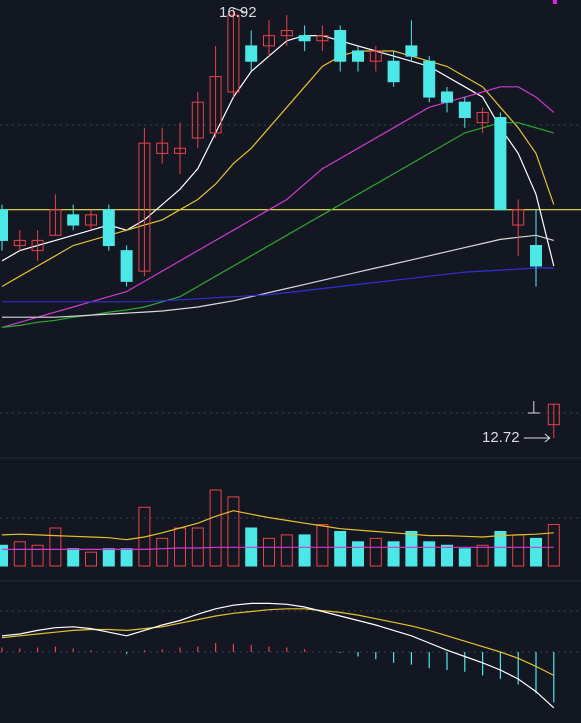 The height and width of the screenshot is (723, 581). What do you see at coordinates (533, 407) in the screenshot?
I see `cursor-marker` at bounding box center [533, 407].